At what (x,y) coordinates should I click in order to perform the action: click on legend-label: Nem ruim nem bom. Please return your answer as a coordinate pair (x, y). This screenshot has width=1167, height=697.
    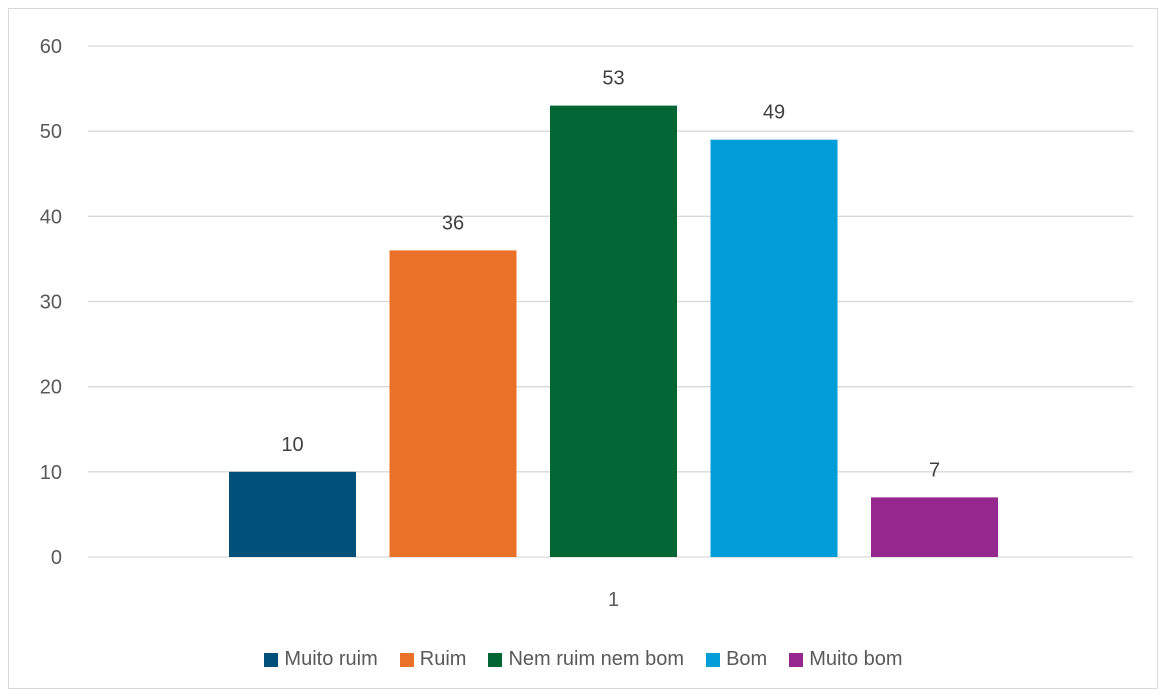
    Looking at the image, I should click on (596, 659).